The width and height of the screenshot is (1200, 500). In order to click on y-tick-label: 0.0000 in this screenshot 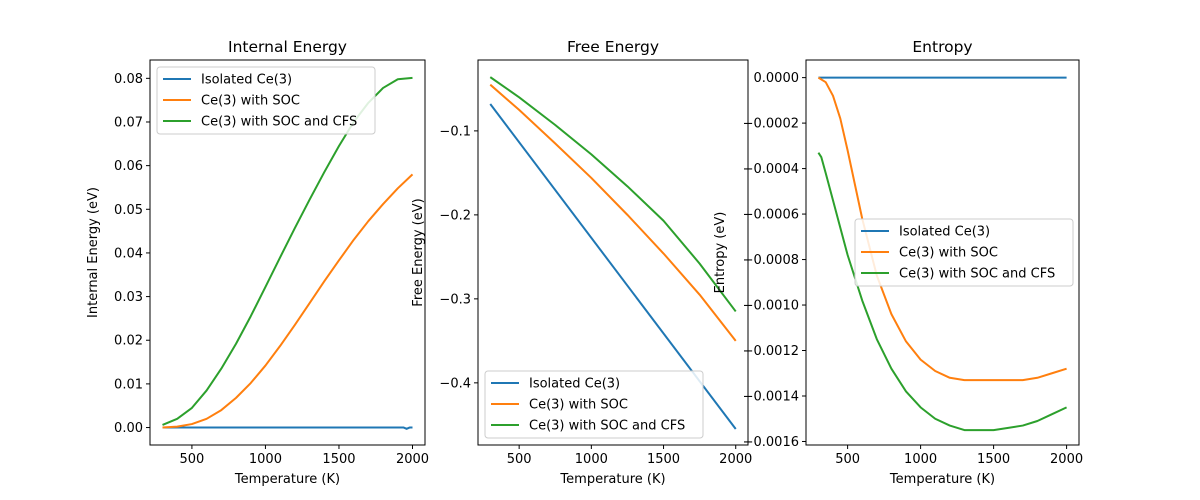, I will do `click(777, 78)`.